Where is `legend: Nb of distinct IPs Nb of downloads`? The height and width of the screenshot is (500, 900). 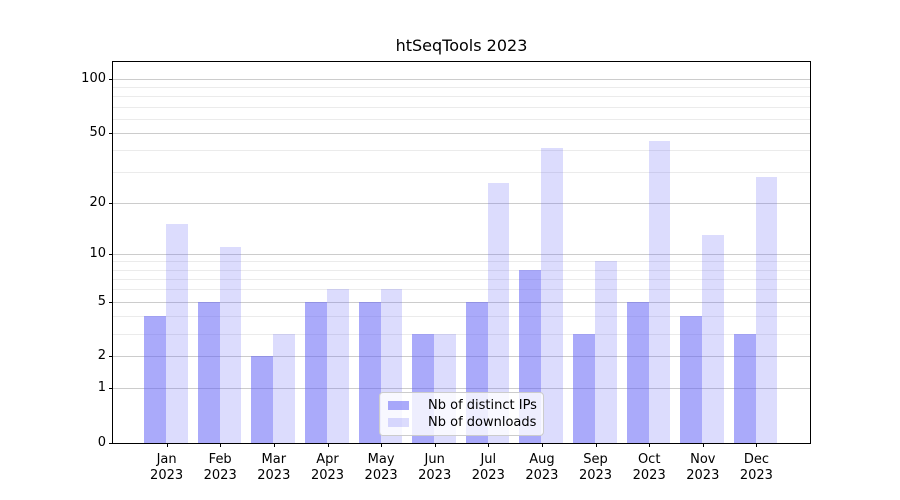
legend: Nb of distinct IPs Nb of downloads is located at coordinates (461, 414).